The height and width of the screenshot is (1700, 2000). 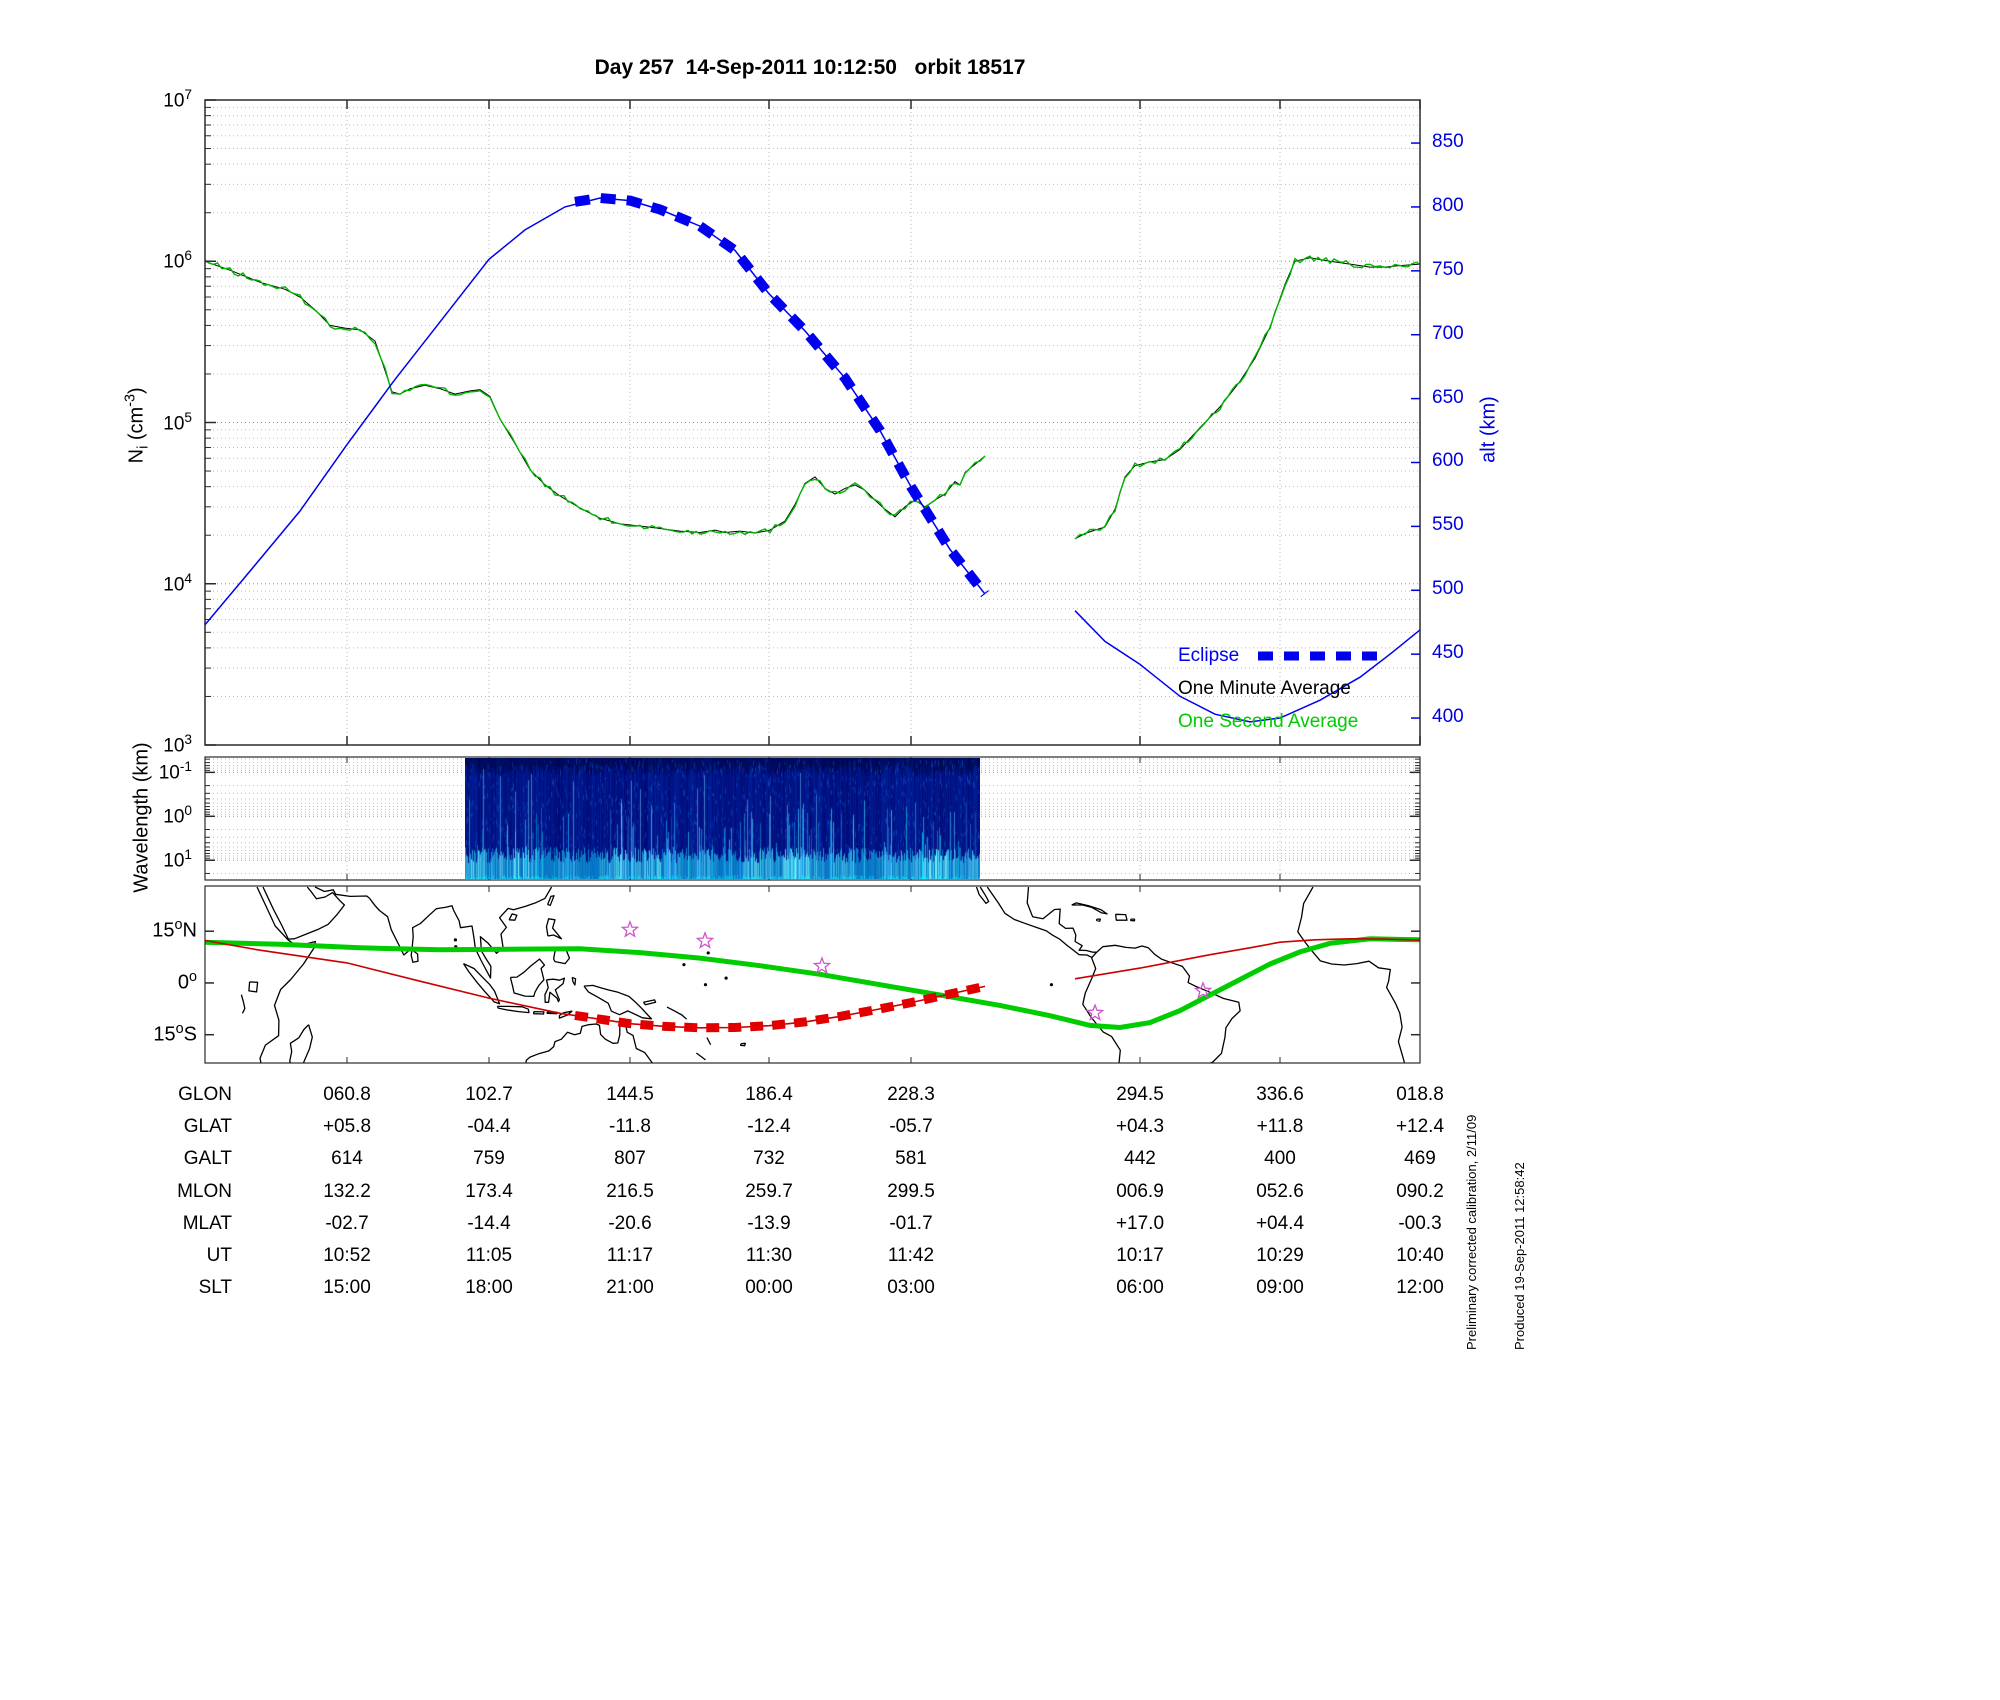 What do you see at coordinates (174, 929) in the screenshot?
I see `latitude-tick-label: 15oN` at bounding box center [174, 929].